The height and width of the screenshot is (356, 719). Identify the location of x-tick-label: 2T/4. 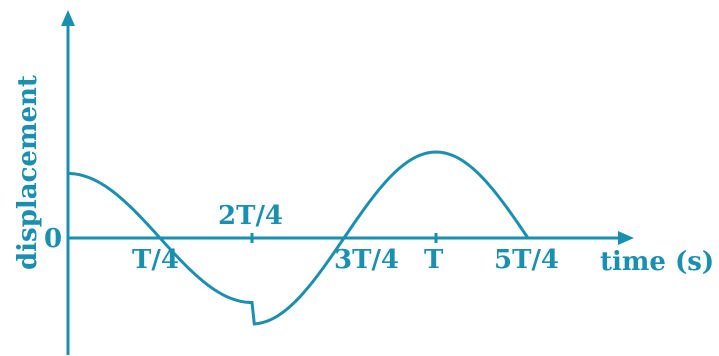
(250, 216).